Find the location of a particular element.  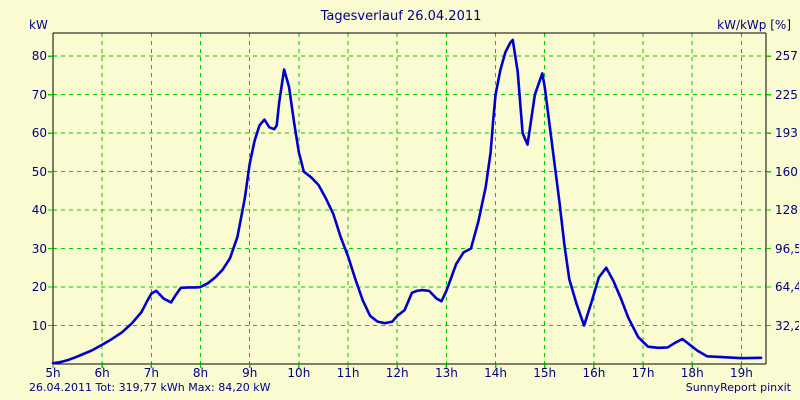

x-axis-tick-label: 8h is located at coordinates (200, 373).